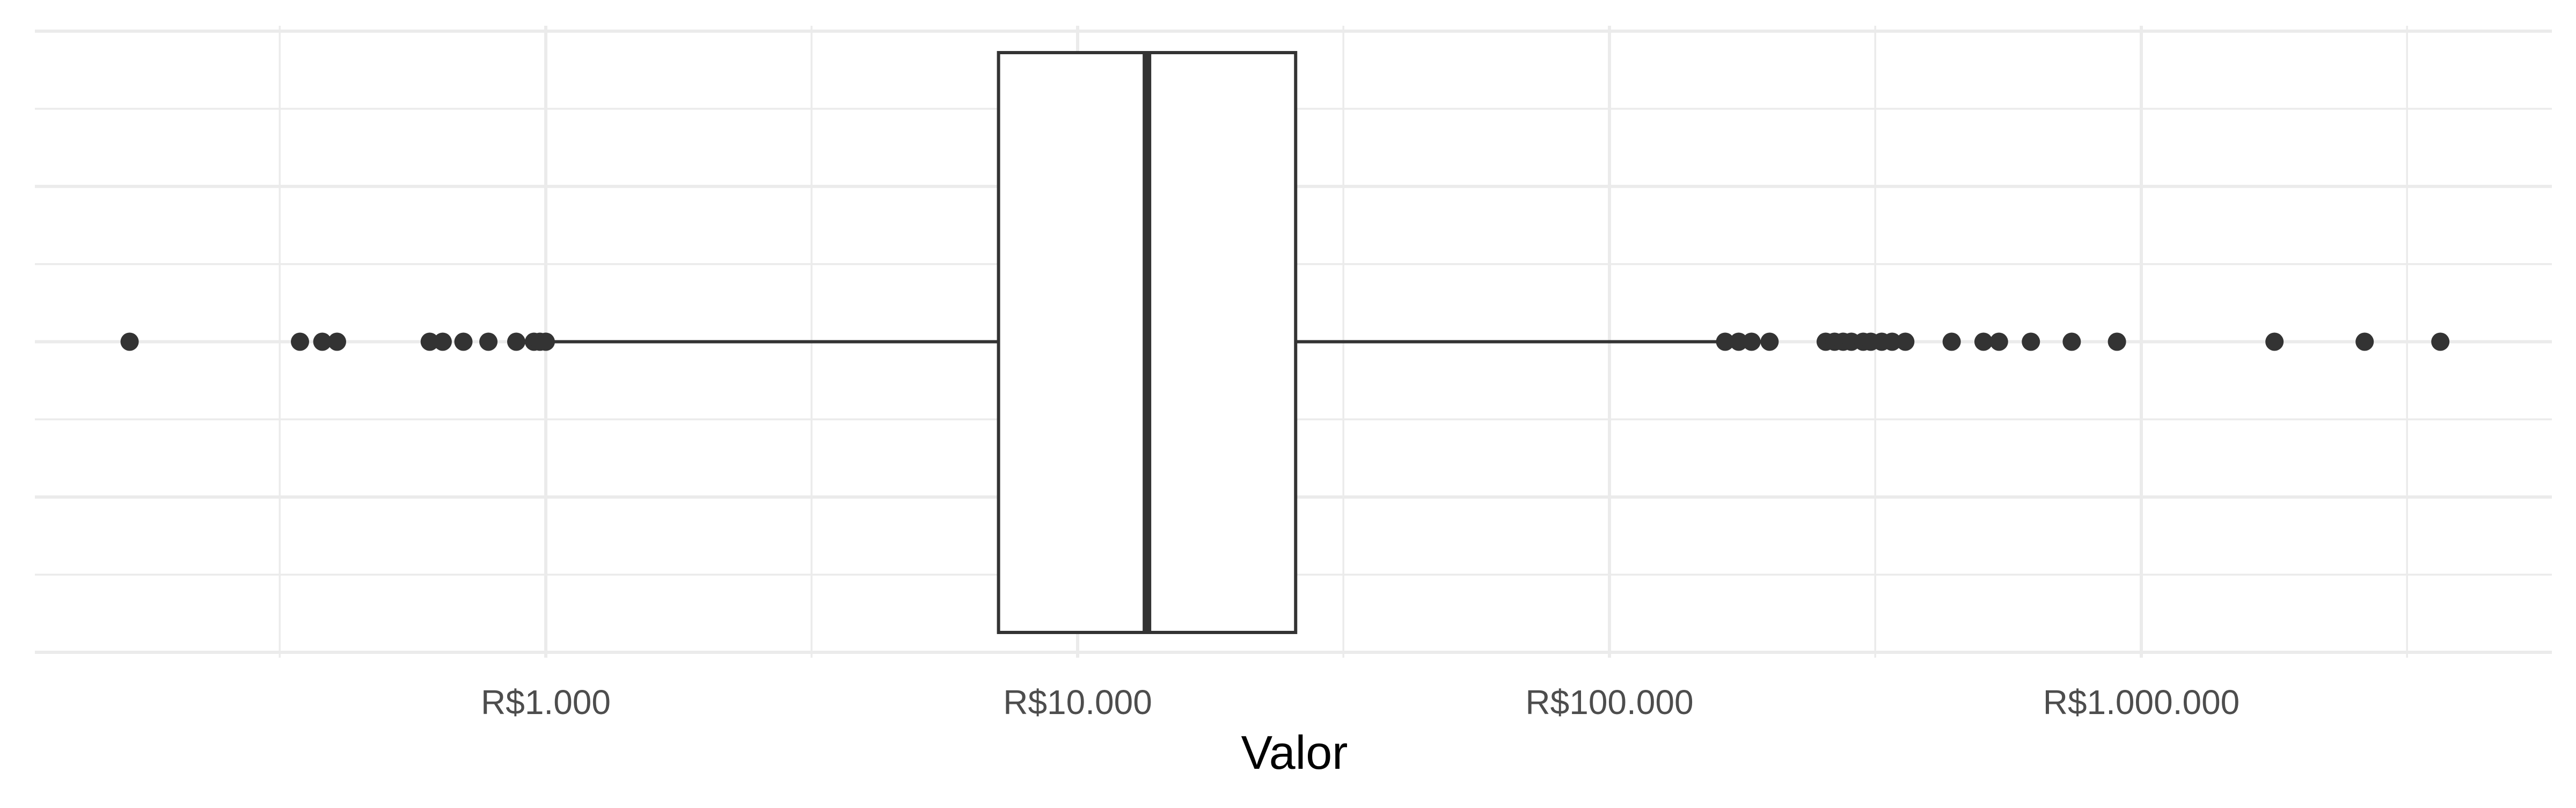 Image resolution: width=2576 pixels, height=808 pixels. What do you see at coordinates (546, 702) in the screenshot?
I see `x-tick-label: R$1.000` at bounding box center [546, 702].